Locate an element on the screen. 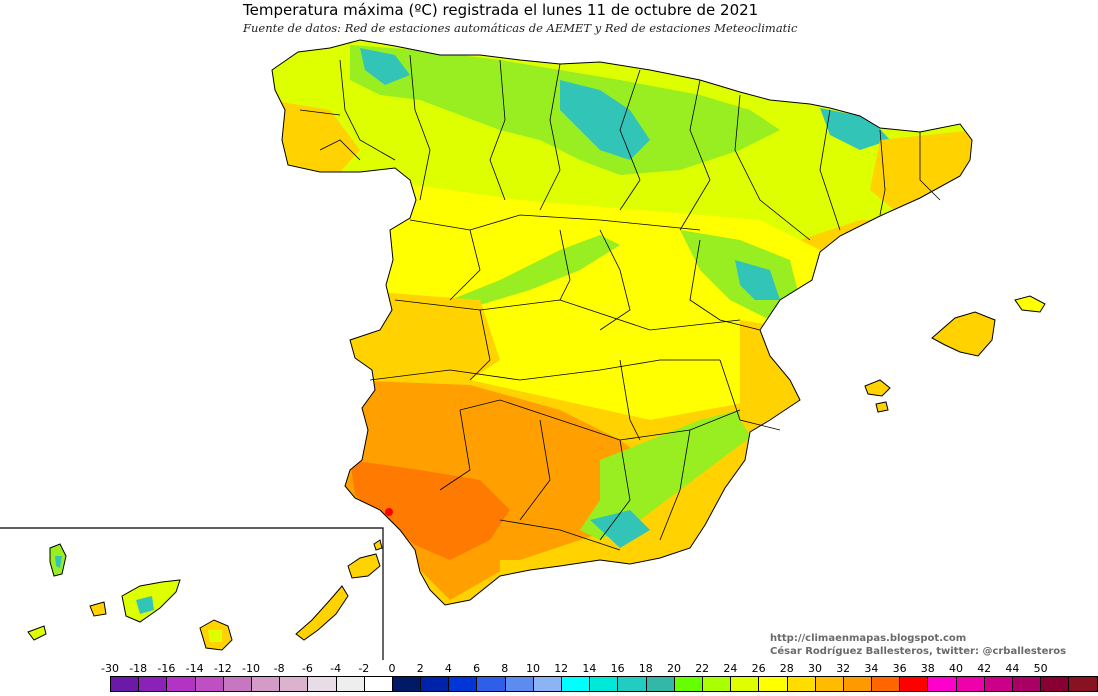  boundary-jaen-granada is located at coordinates (615, 490).